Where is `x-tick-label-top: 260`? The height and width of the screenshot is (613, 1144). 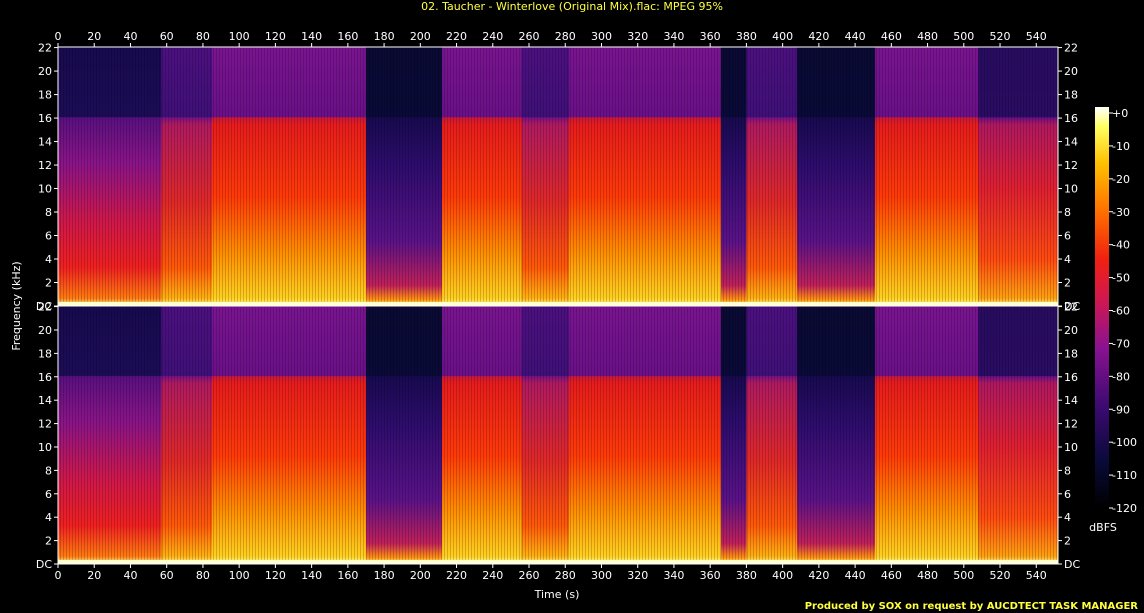
x-tick-label-top: 260 is located at coordinates (529, 36).